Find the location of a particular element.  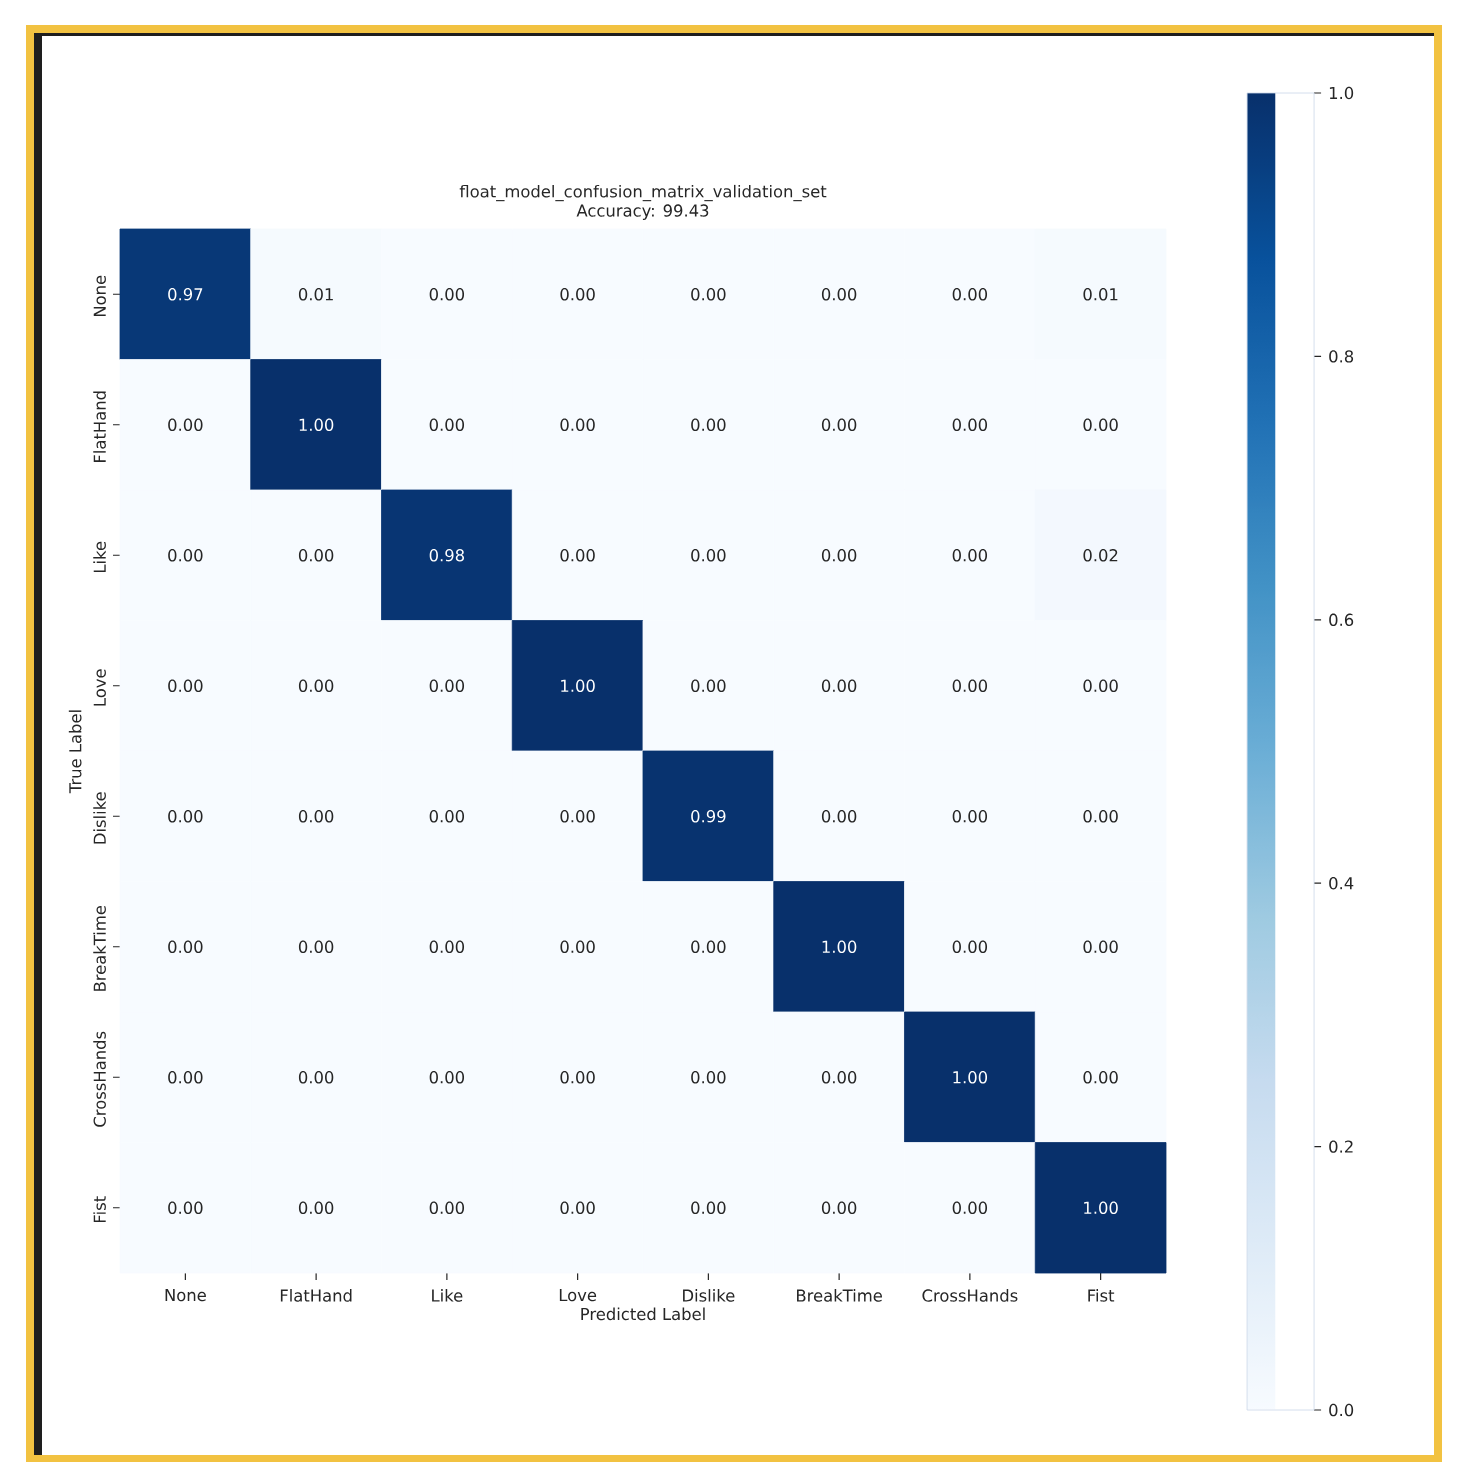

x-tick-label: Fist is located at coordinates (1101, 1295).